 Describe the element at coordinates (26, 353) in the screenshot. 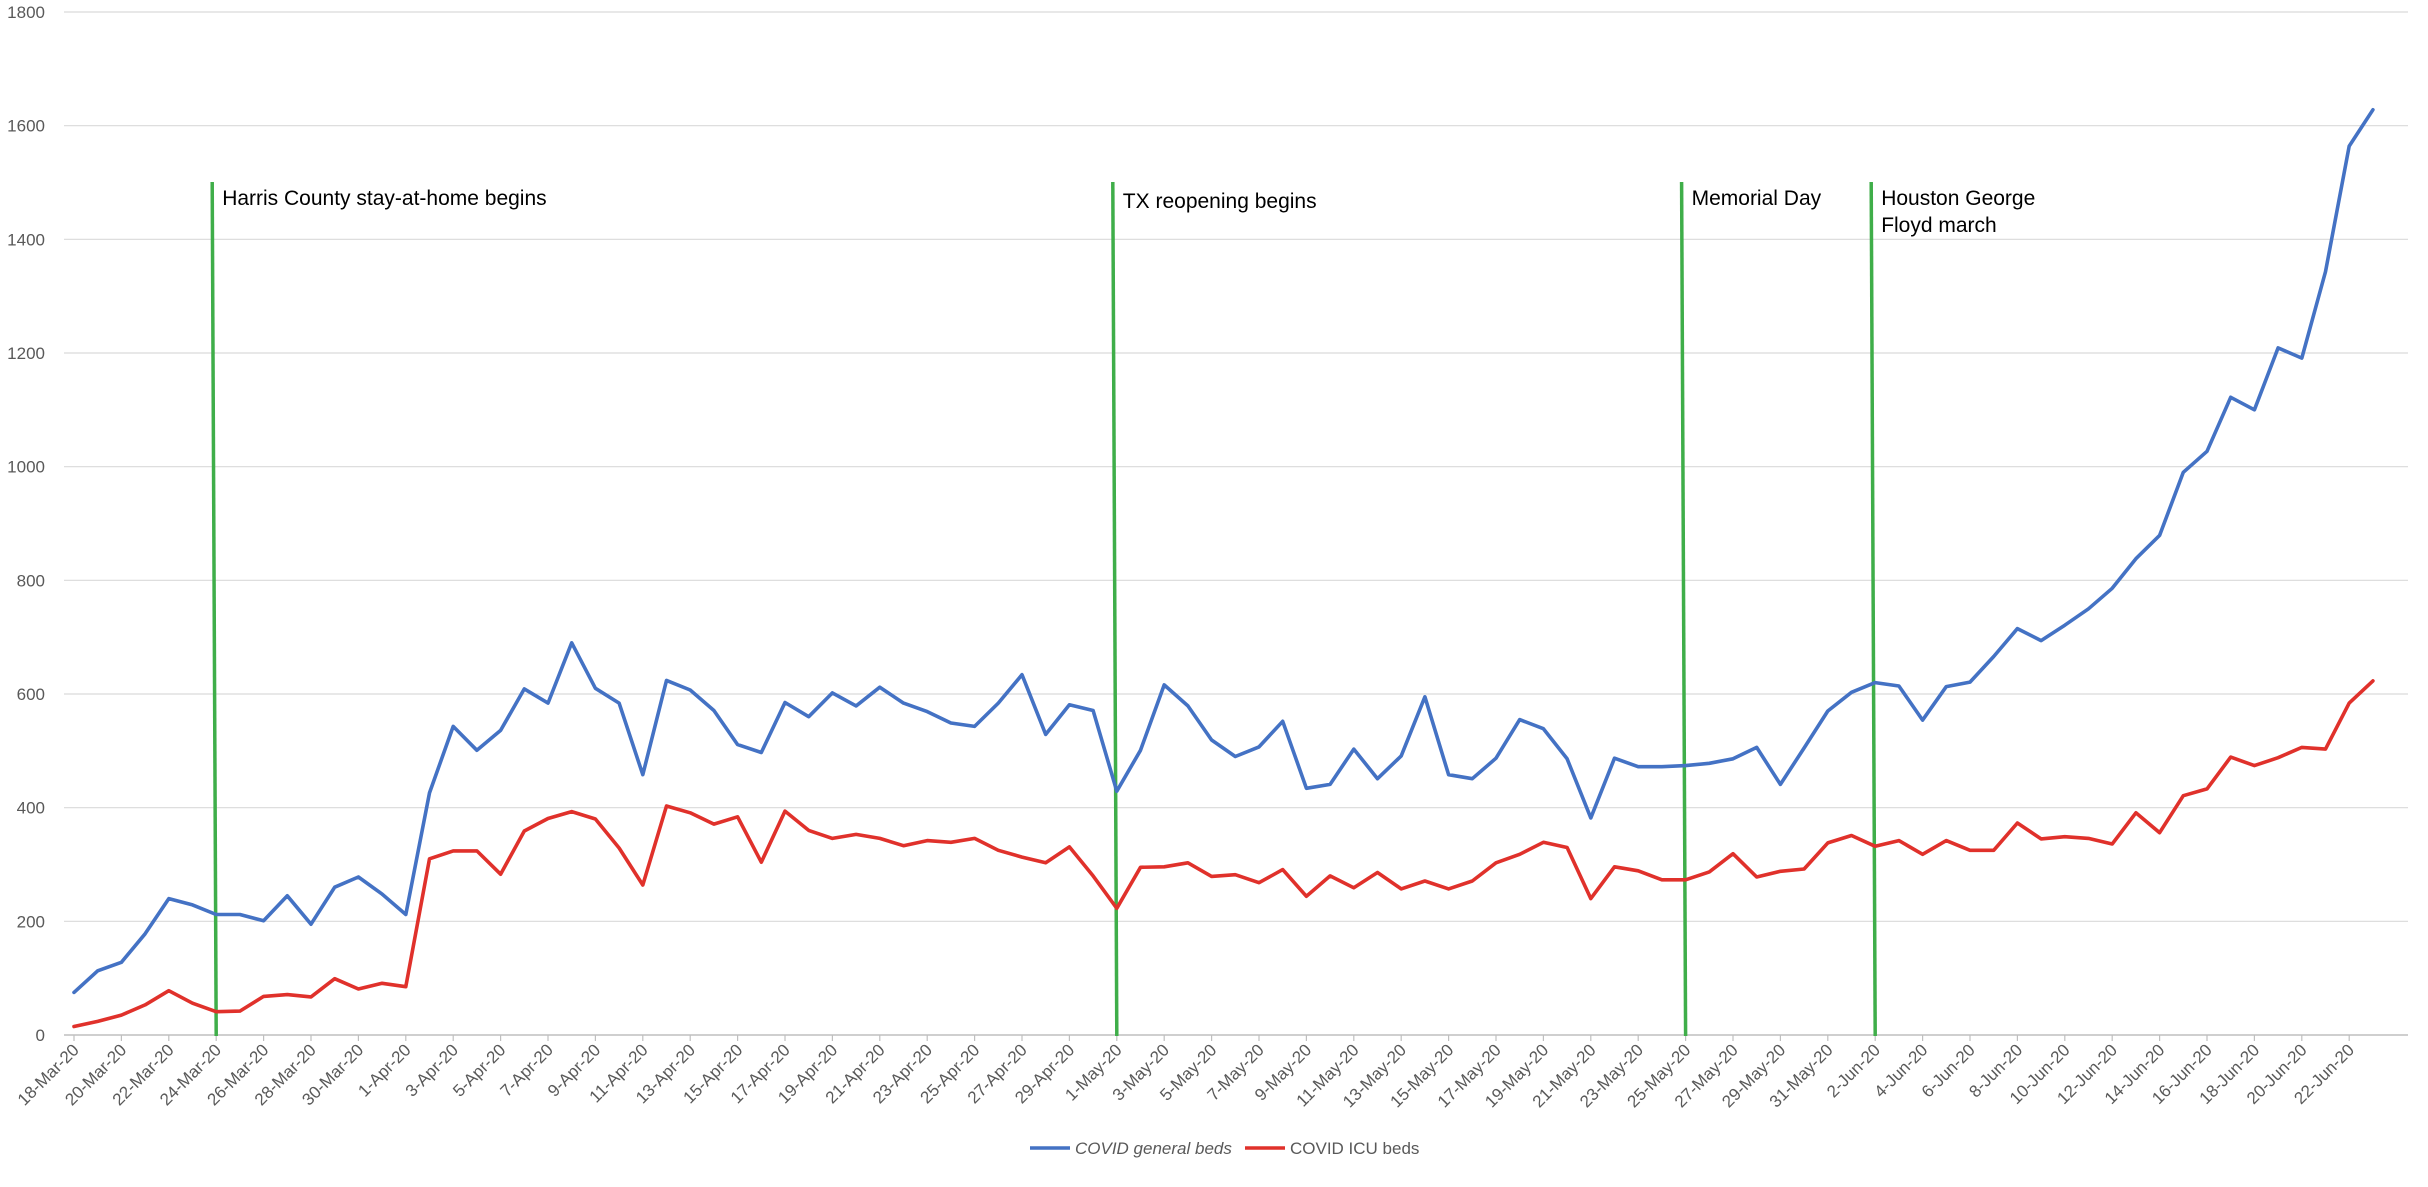

I see `y-tick-label: 1200` at that location.